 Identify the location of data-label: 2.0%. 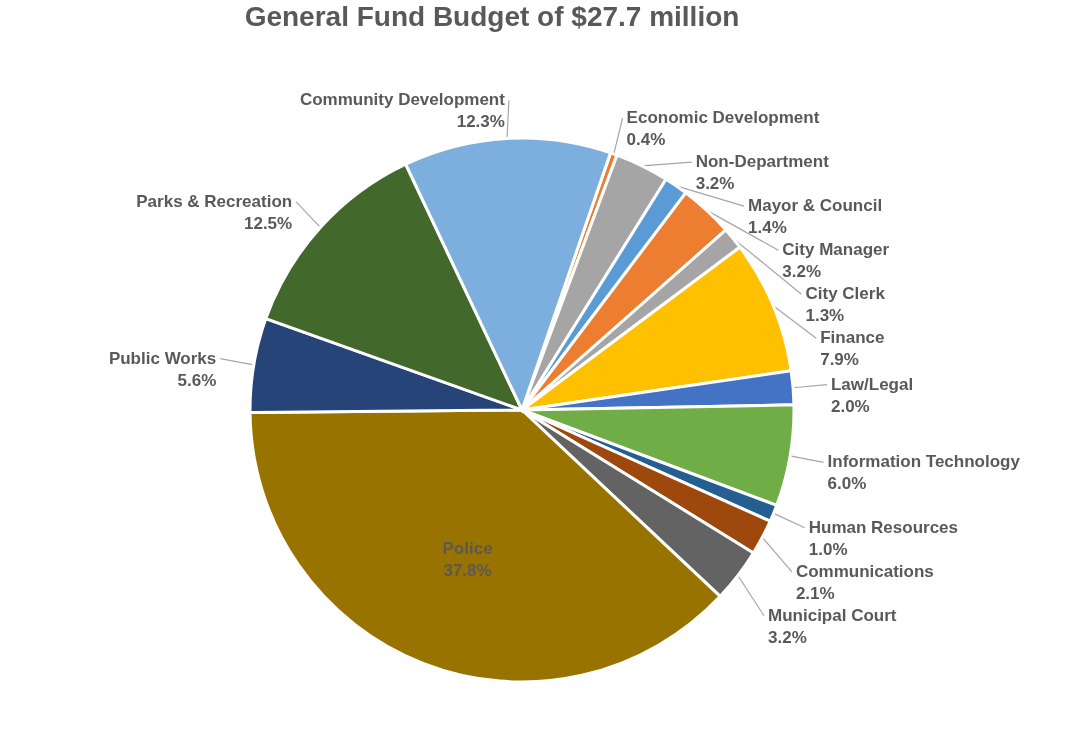
(850, 406).